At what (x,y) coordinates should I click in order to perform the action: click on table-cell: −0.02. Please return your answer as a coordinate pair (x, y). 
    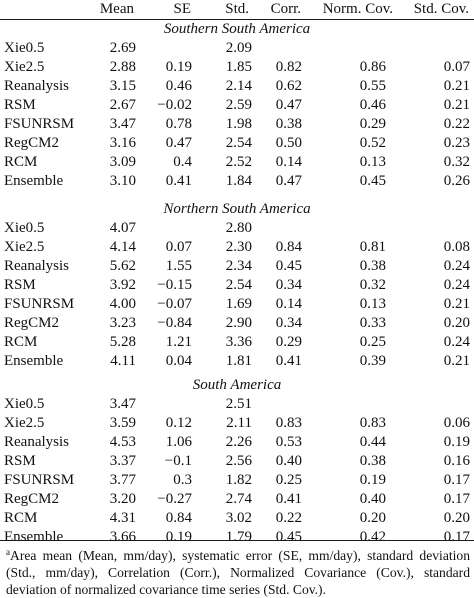
    Looking at the image, I should click on (174, 105).